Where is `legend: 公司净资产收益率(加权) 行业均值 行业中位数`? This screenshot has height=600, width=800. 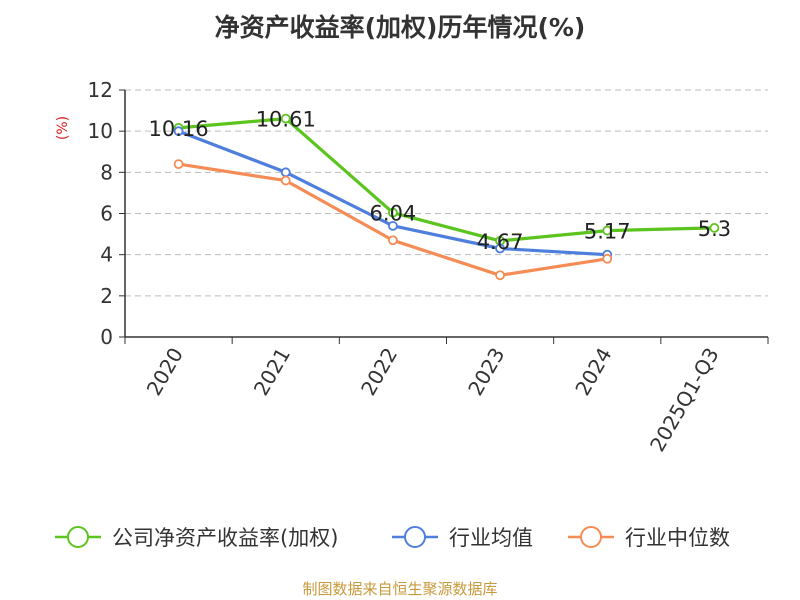 legend: 公司净资产收益率(加权) 行业均值 行业中位数 is located at coordinates (392, 538).